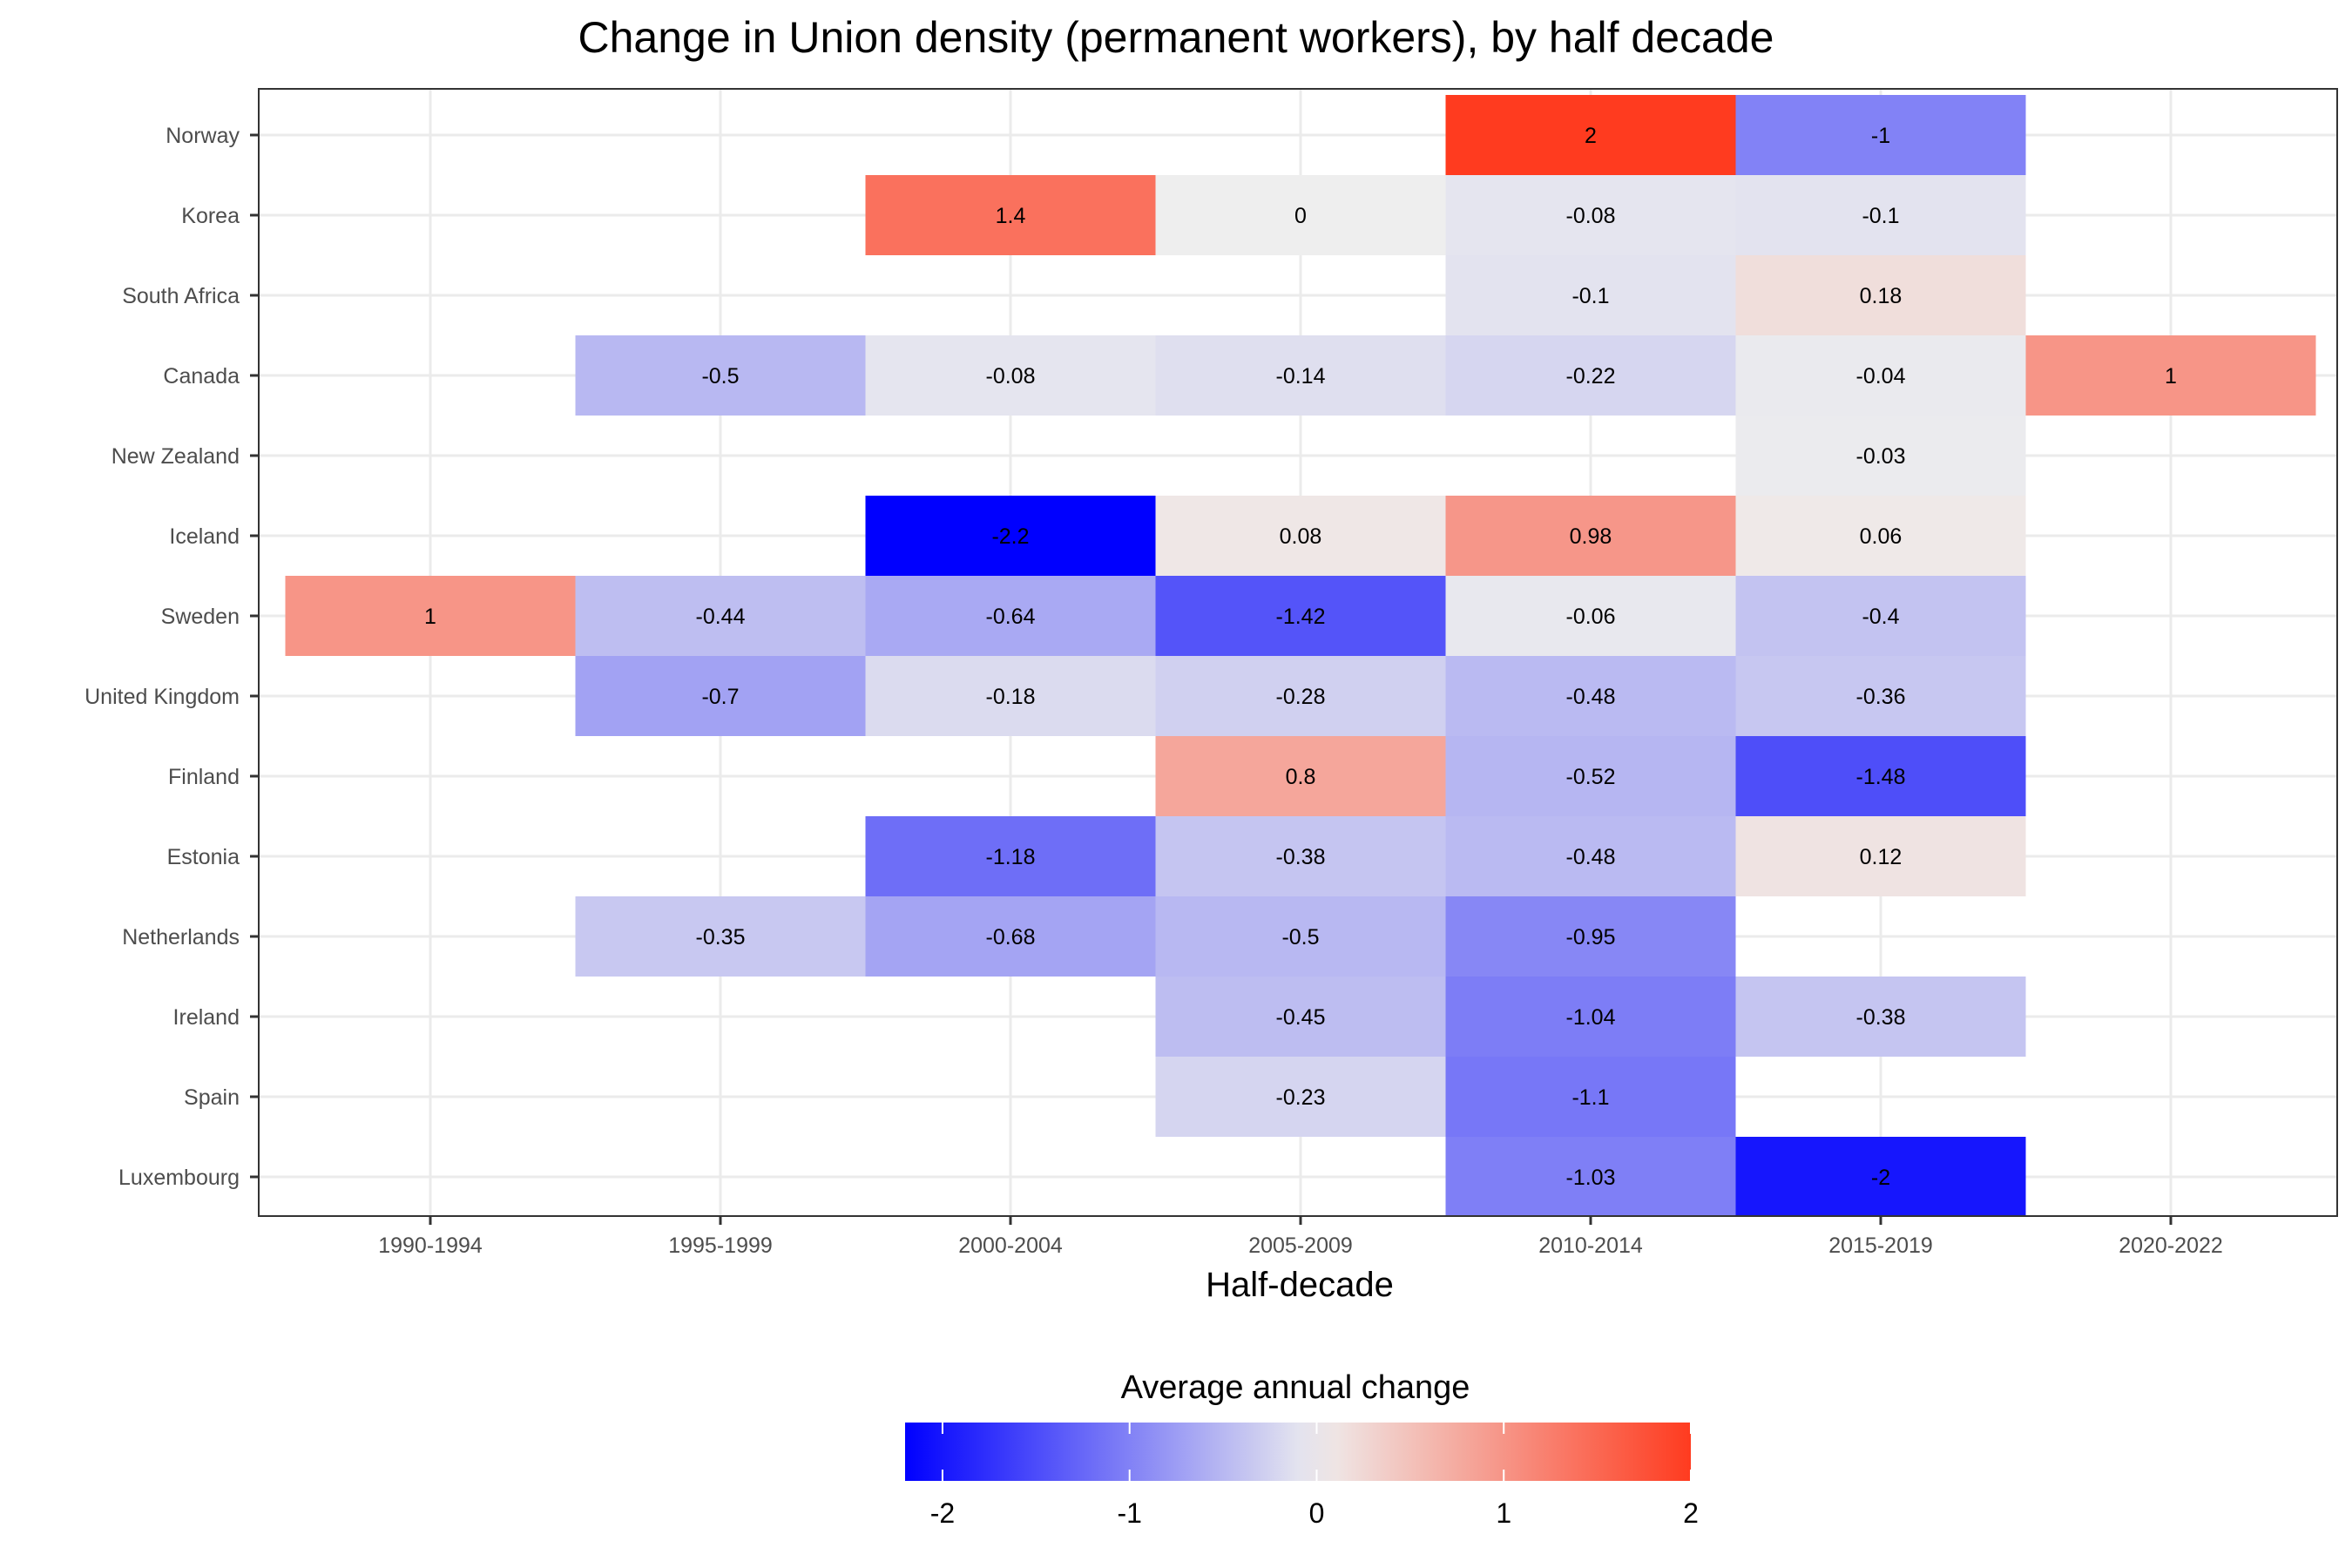 The height and width of the screenshot is (1568, 2352). What do you see at coordinates (2171, 1245) in the screenshot?
I see `x-tick-label-2020-2022: 2020-2022` at bounding box center [2171, 1245].